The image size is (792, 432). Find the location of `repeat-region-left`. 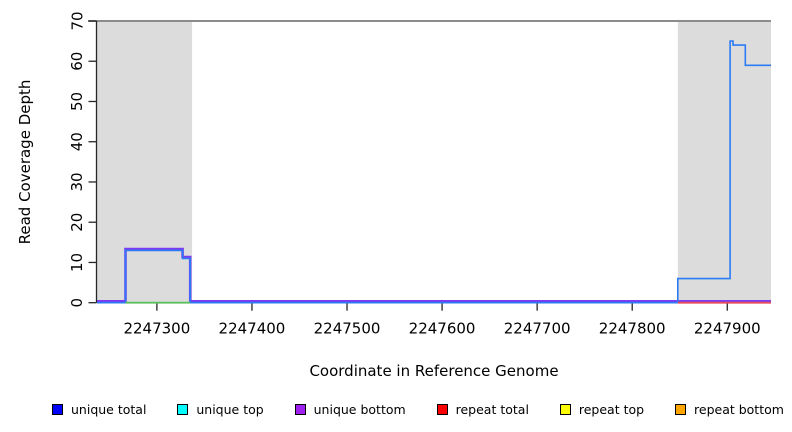

repeat-region-left is located at coordinates (145, 162).